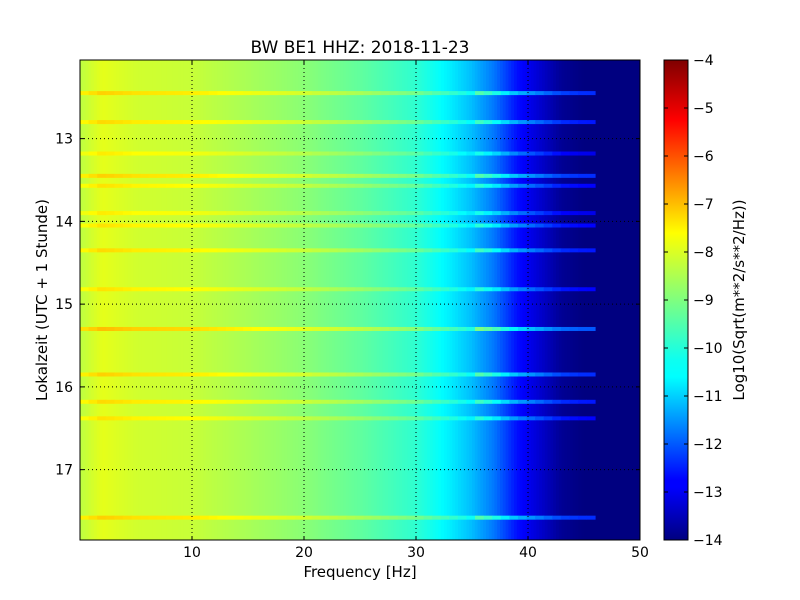 The height and width of the screenshot is (600, 800). I want to click on y-tick-label: 14, so click(64, 222).